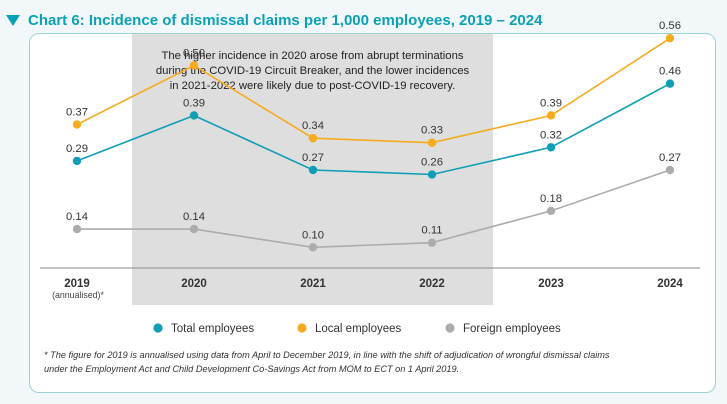 Image resolution: width=727 pixels, height=404 pixels. I want to click on data-label-local-2021: 0.34, so click(313, 126).